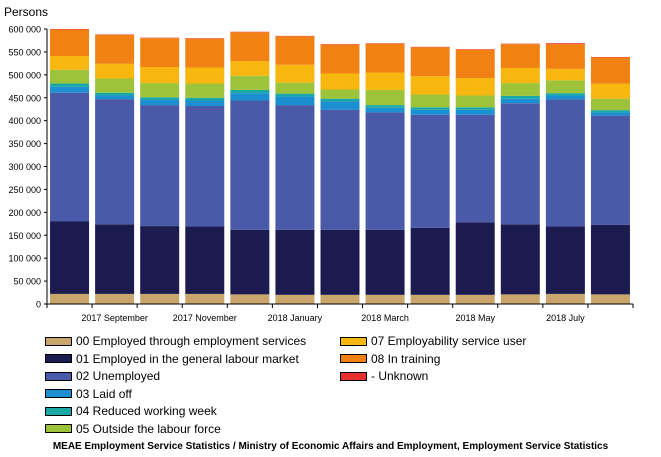 The width and height of the screenshot is (661, 457). Describe the element at coordinates (24, 121) in the screenshot. I see `y-tick-label: 400 000` at that location.